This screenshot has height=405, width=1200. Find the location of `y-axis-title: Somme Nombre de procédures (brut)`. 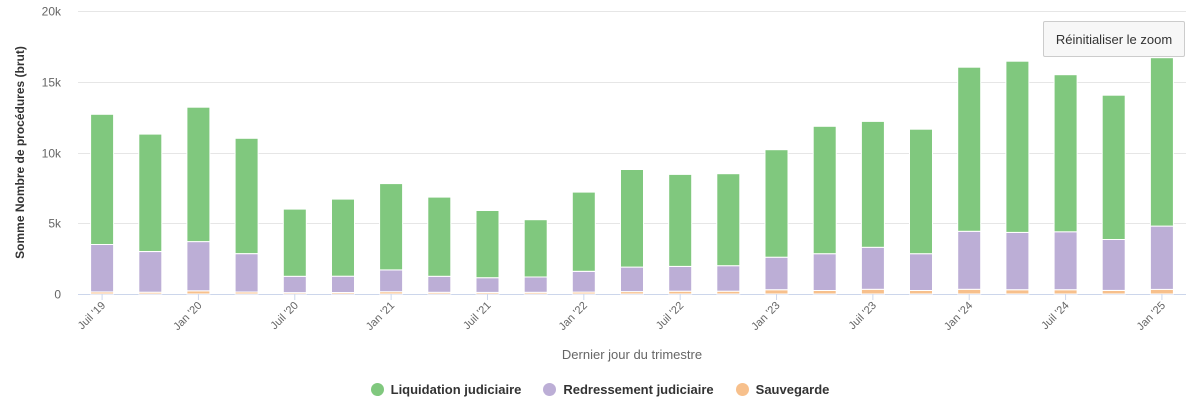

y-axis-title: Somme Nombre de procédures (brut) is located at coordinates (20, 152).